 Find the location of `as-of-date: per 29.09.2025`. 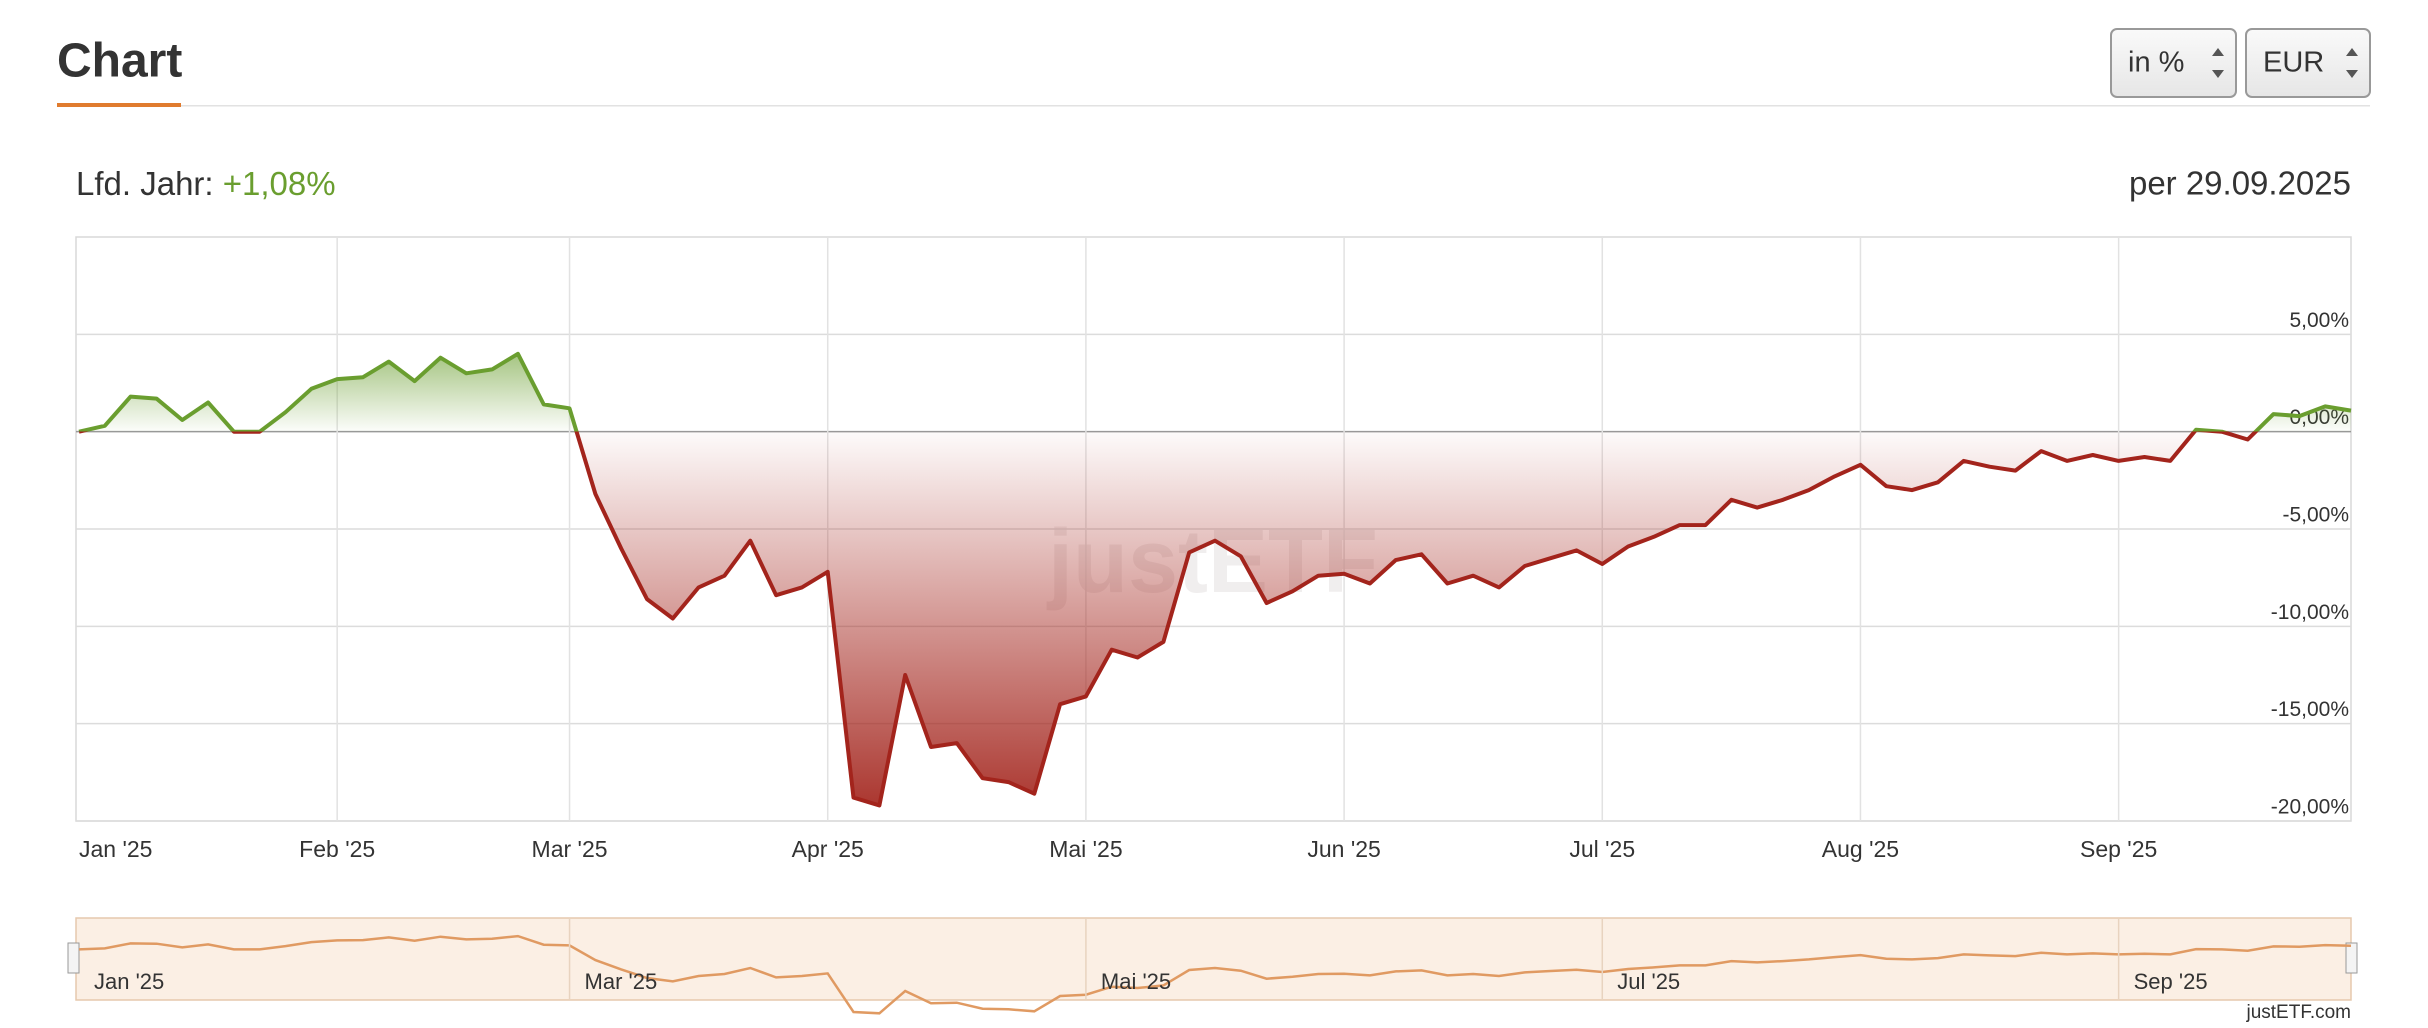

as-of-date: per 29.09.2025 is located at coordinates (2240, 183).